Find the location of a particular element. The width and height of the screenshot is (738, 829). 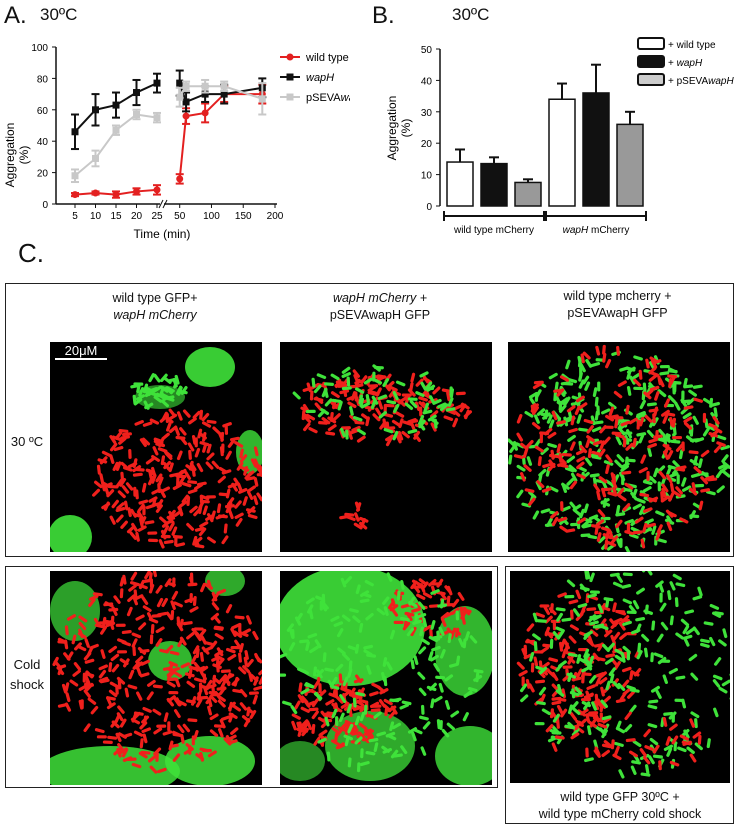

y-tick-label: 40 is located at coordinates (43, 142).